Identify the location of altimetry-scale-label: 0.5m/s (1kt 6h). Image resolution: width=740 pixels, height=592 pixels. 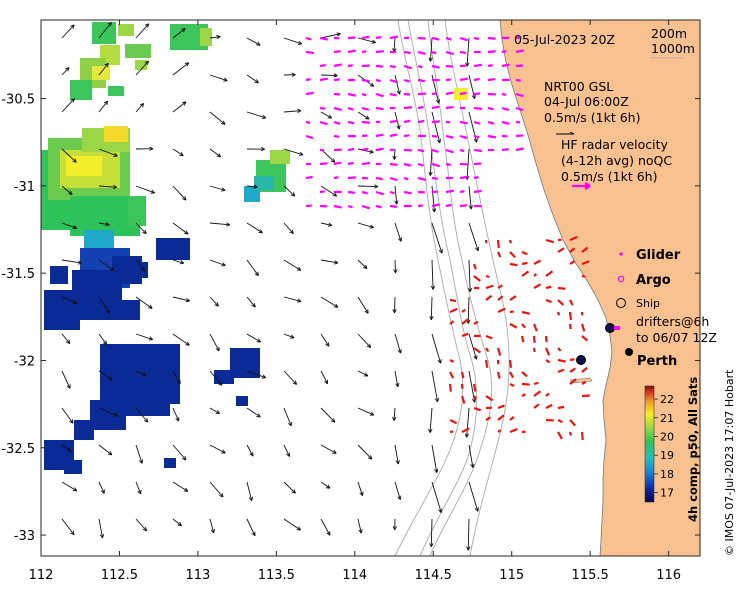
(592, 117).